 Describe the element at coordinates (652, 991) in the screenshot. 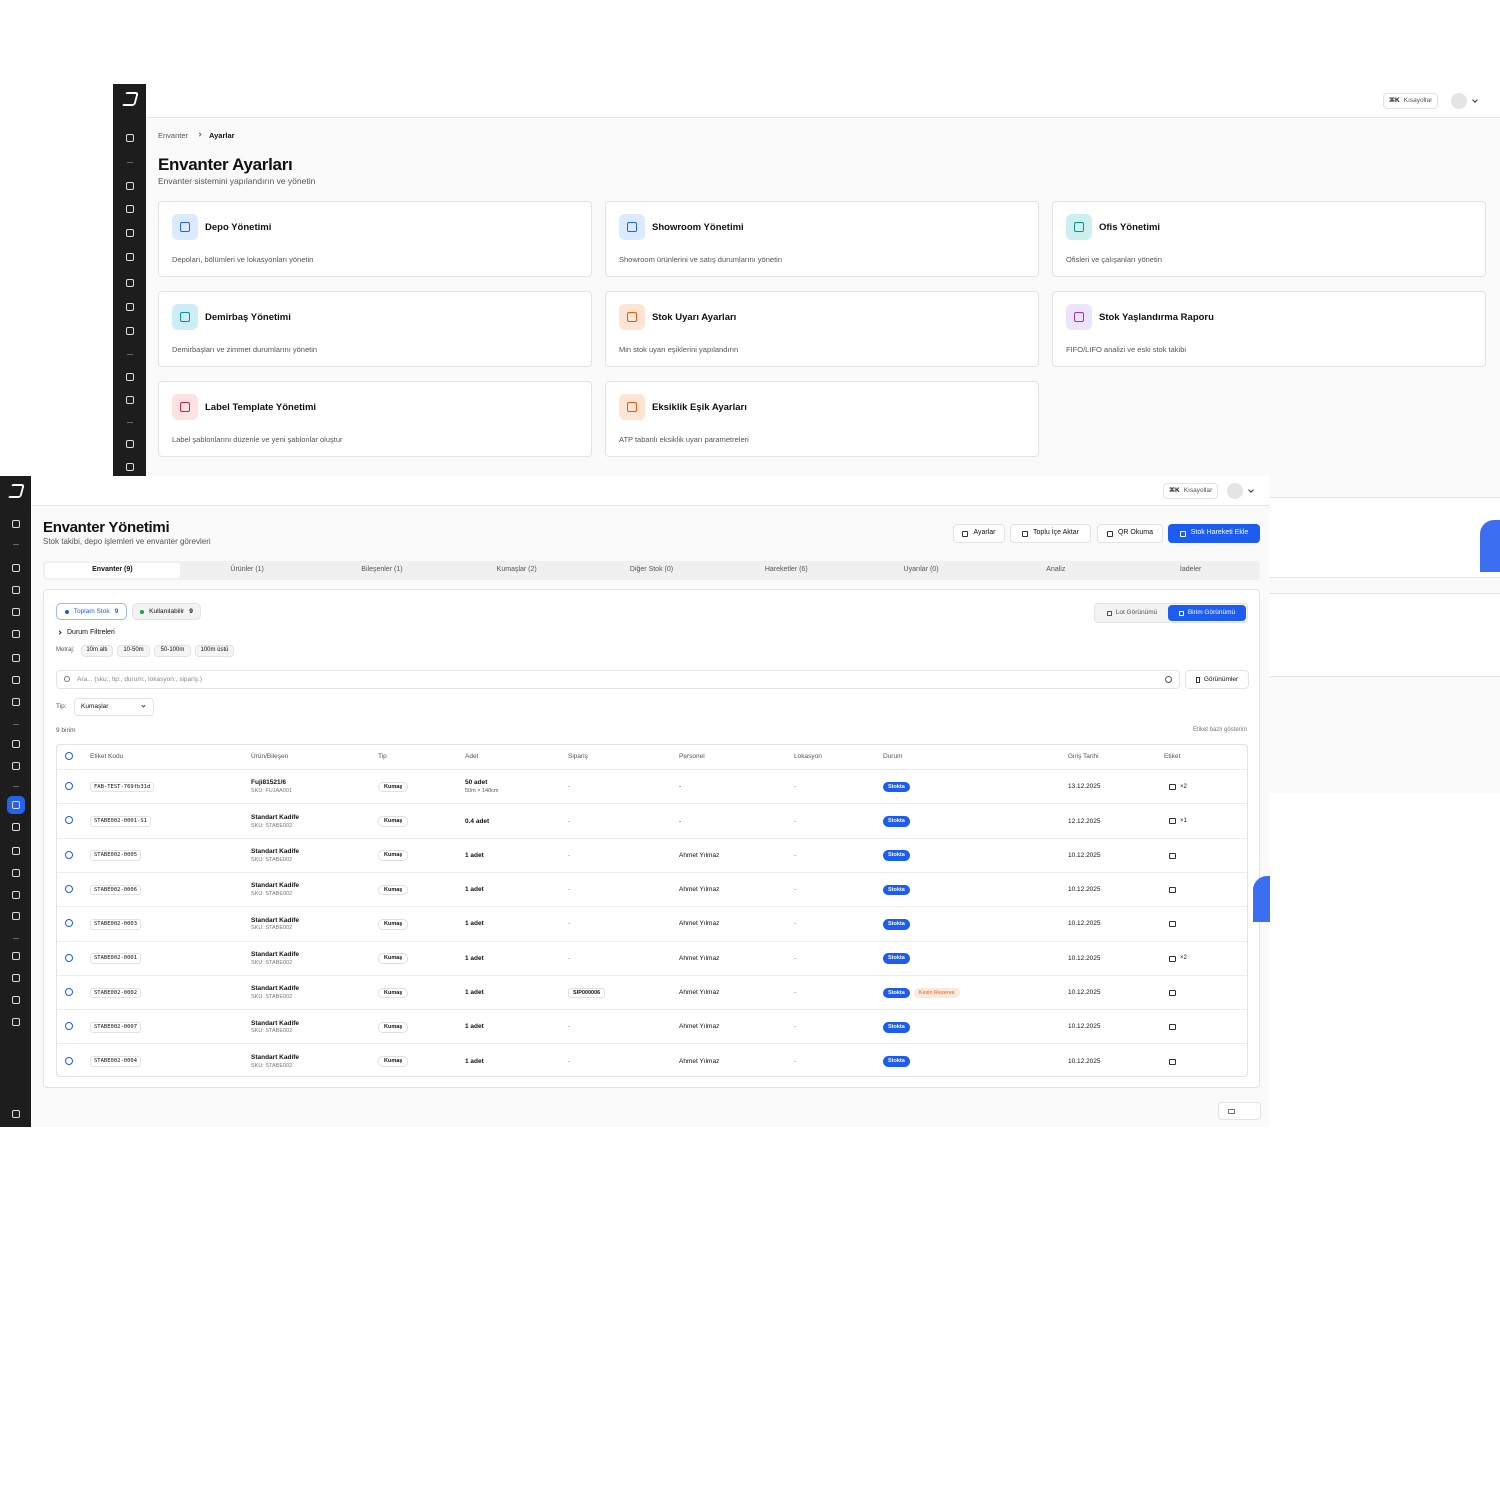

I see `table-row: STABE002-0002 Standart Kadife SKU` at that location.